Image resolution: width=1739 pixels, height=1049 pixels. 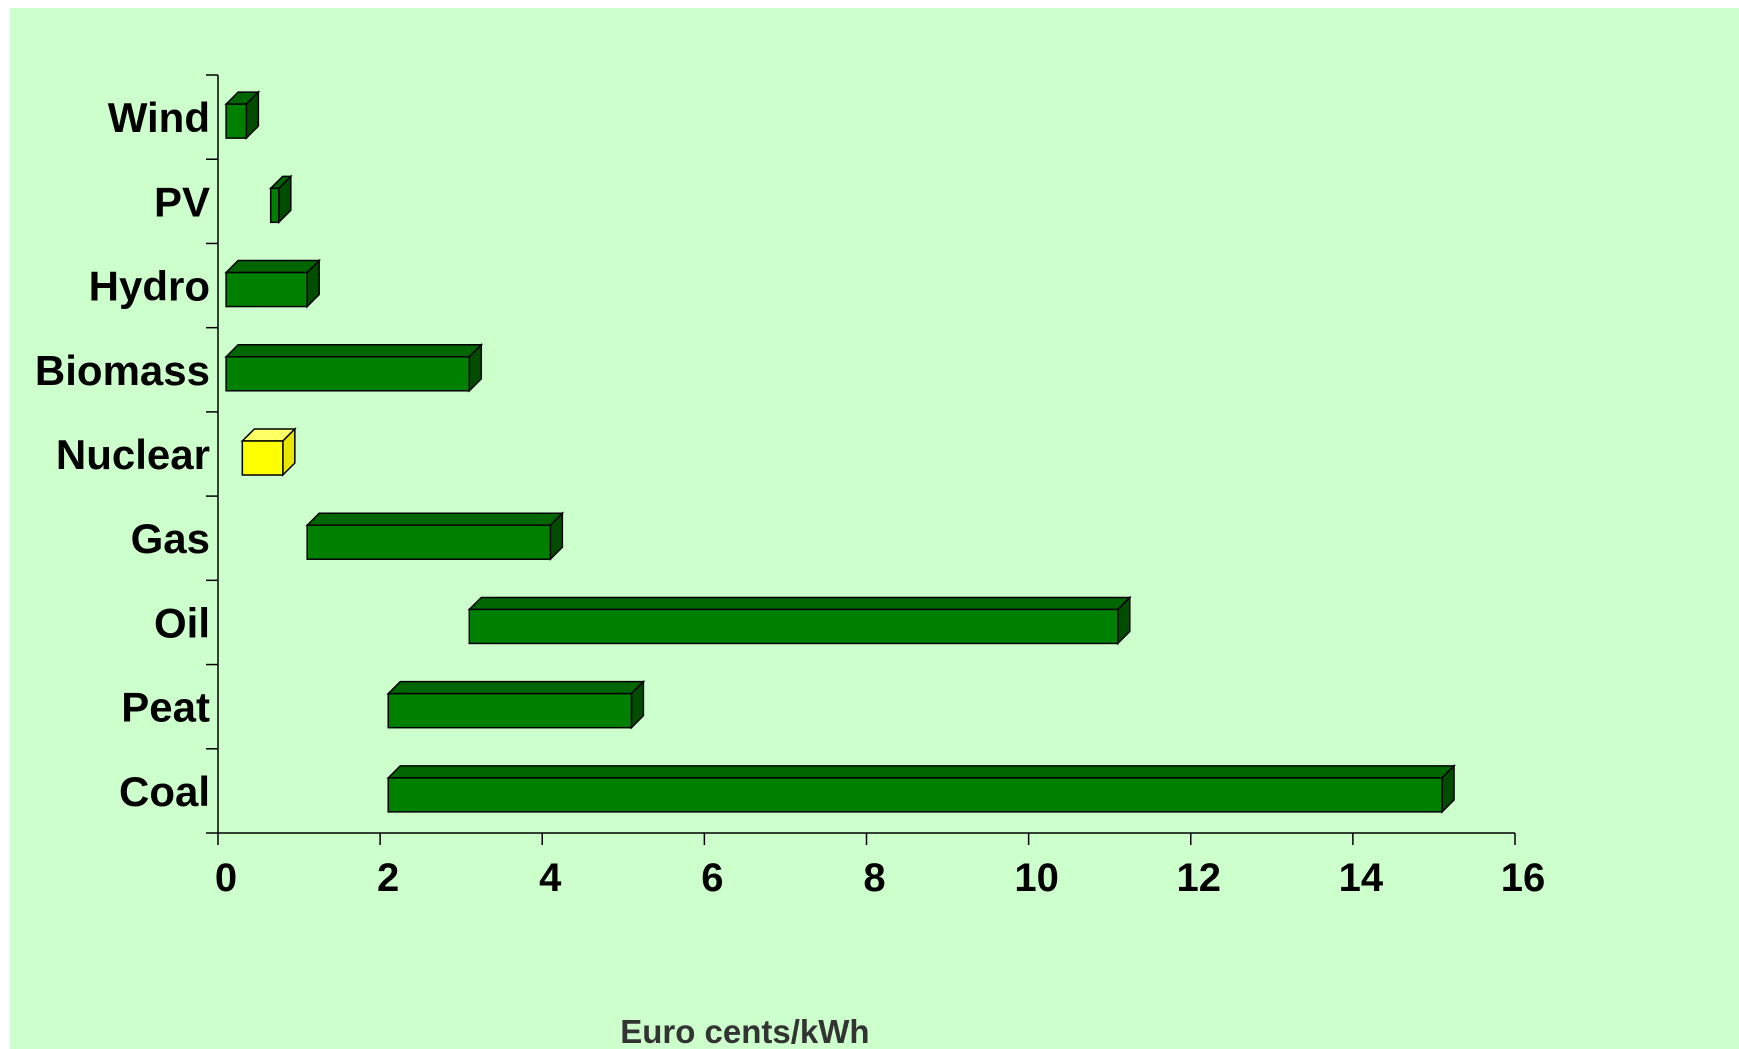 What do you see at coordinates (874, 878) in the screenshot?
I see `x-tick-label: 8` at bounding box center [874, 878].